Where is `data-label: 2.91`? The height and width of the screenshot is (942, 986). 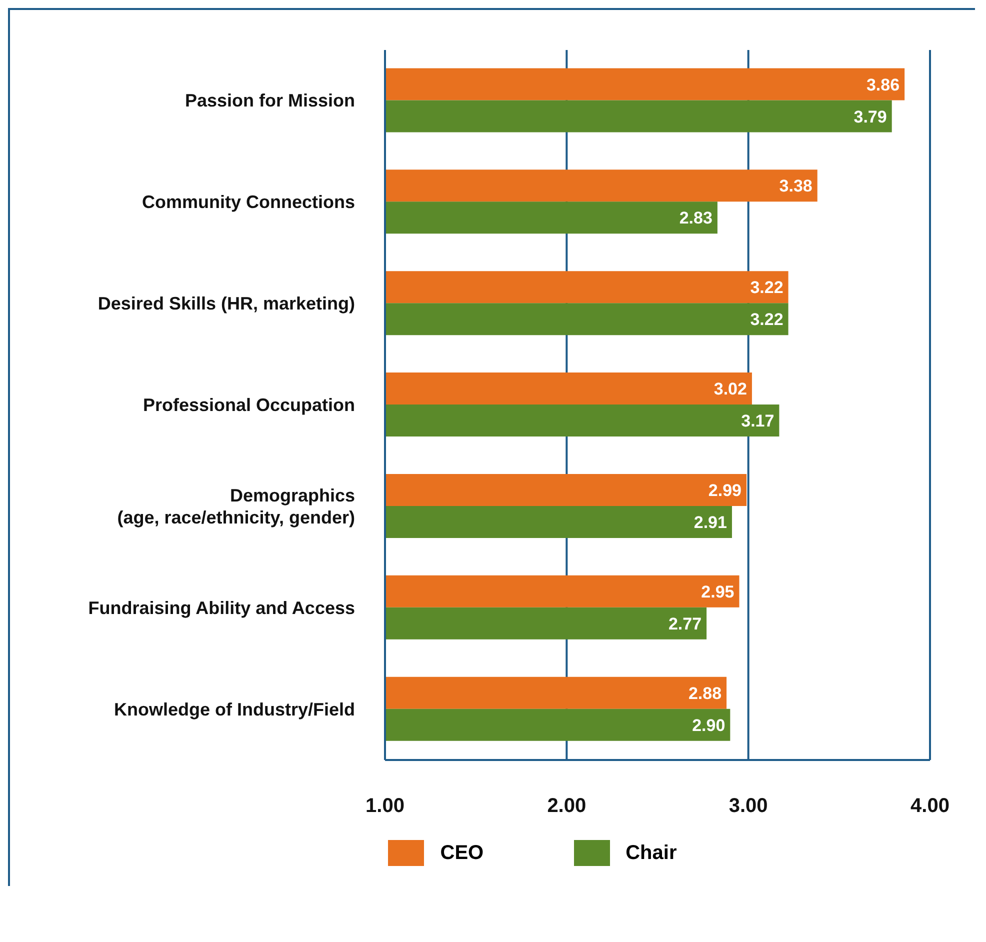
data-label: 2.91 is located at coordinates (710, 522).